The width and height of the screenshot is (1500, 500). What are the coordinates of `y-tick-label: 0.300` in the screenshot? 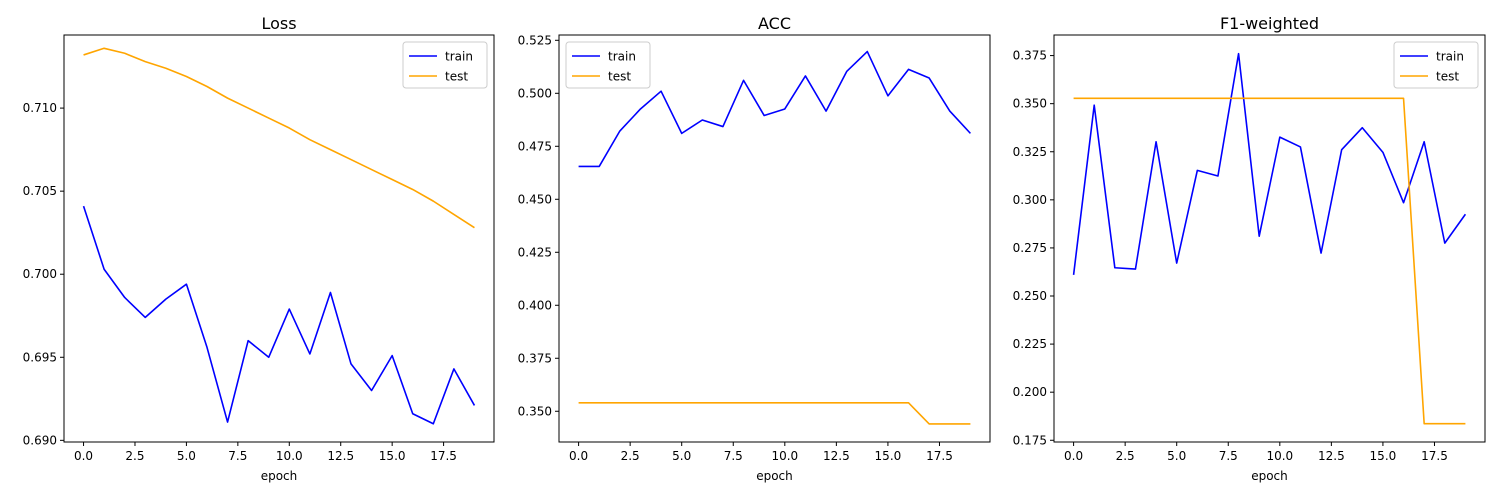 It's located at (1030, 200).